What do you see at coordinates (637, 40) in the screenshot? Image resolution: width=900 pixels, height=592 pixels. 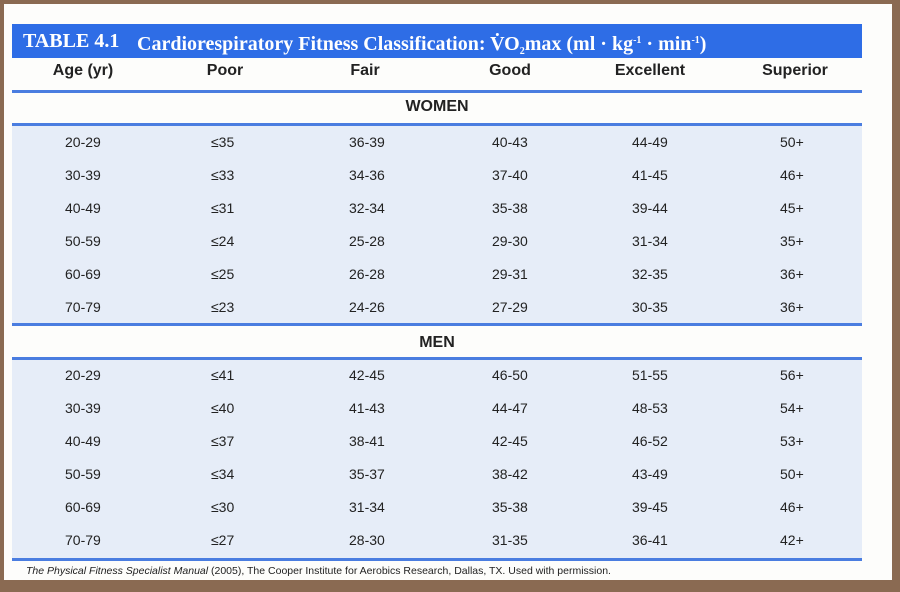 I see `title-superscript: -1` at bounding box center [637, 40].